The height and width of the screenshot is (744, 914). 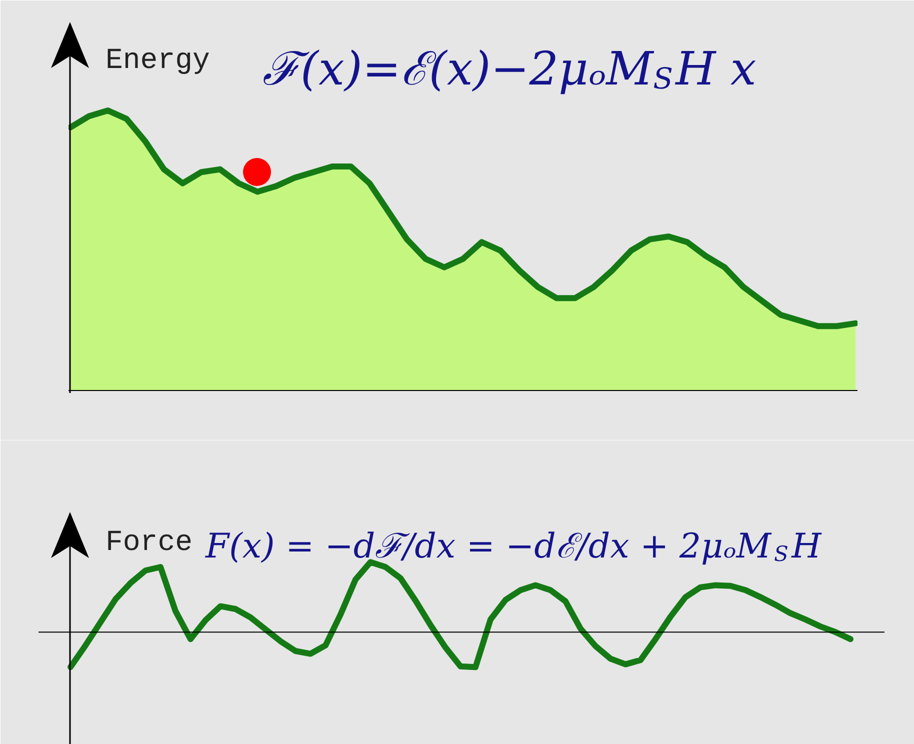 I want to click on y-axis-title: Energy, so click(x=158, y=60).